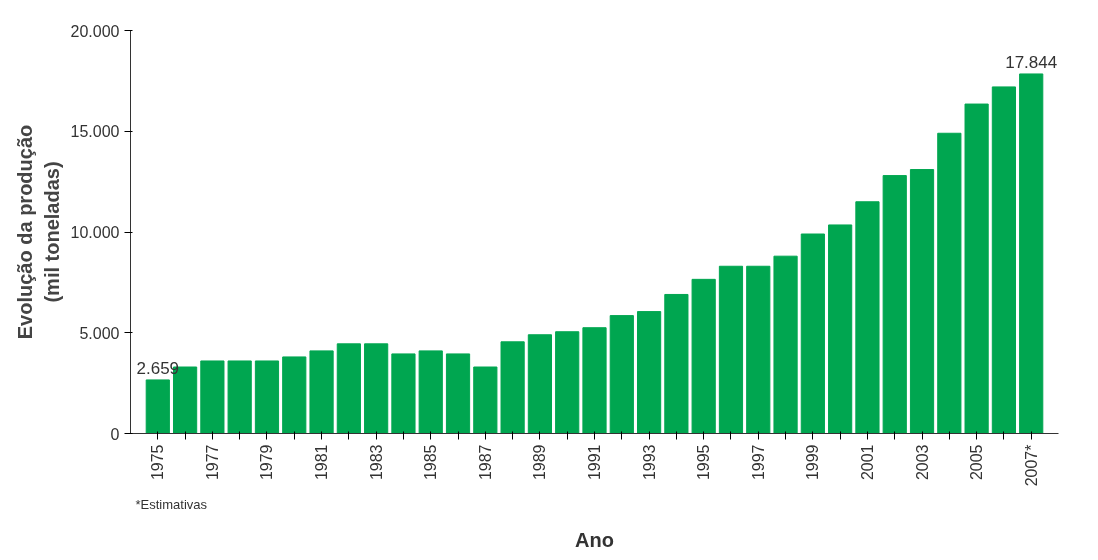 The width and height of the screenshot is (1098, 560). I want to click on x-tick-label: 1999, so click(813, 462).